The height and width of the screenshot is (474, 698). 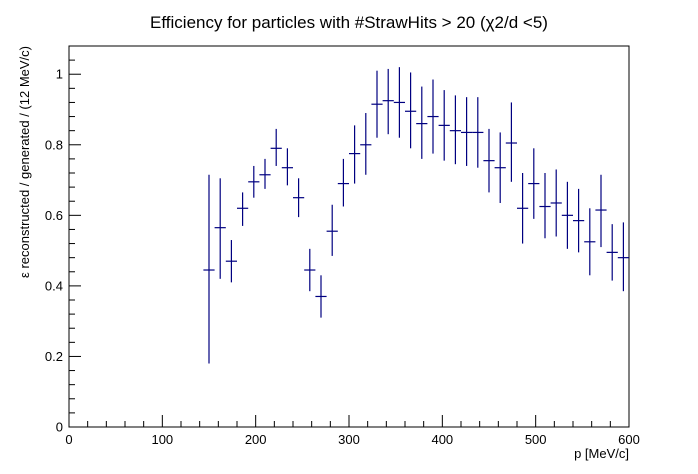 I want to click on x-tick-label: 0, so click(x=68, y=439).